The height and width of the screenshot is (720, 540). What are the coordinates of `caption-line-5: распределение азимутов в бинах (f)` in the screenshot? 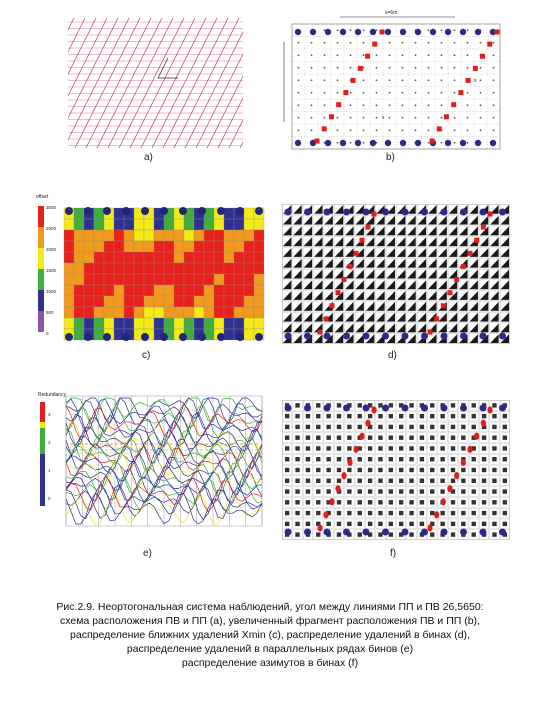 It's located at (270, 663).